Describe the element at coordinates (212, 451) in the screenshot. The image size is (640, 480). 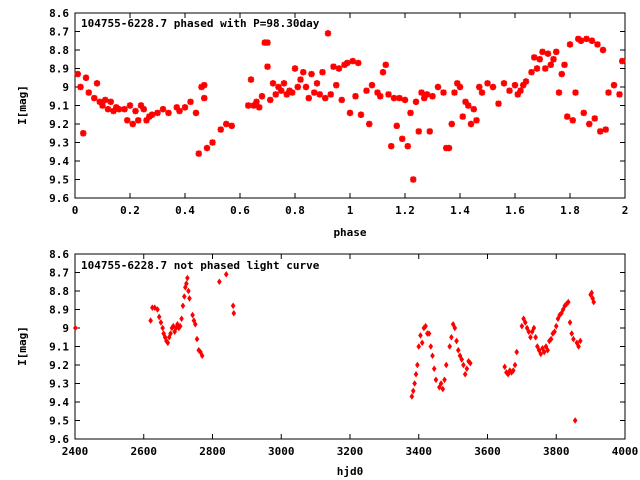
I see `x-tick-label: 2800` at that location.